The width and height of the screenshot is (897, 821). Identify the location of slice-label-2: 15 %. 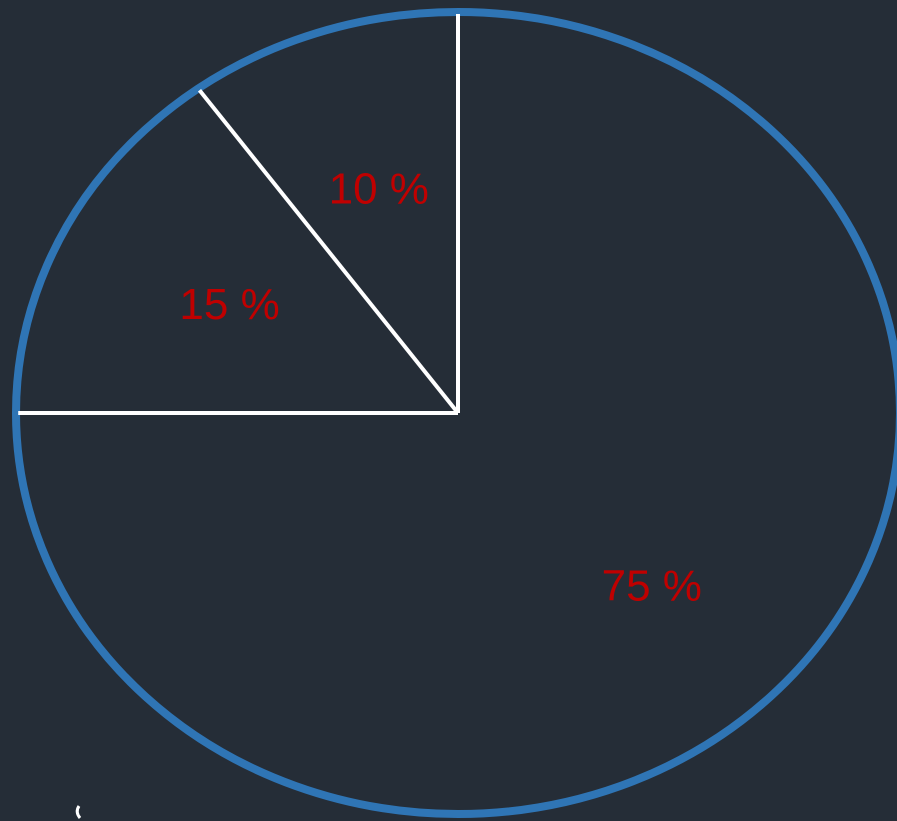
(229, 304).